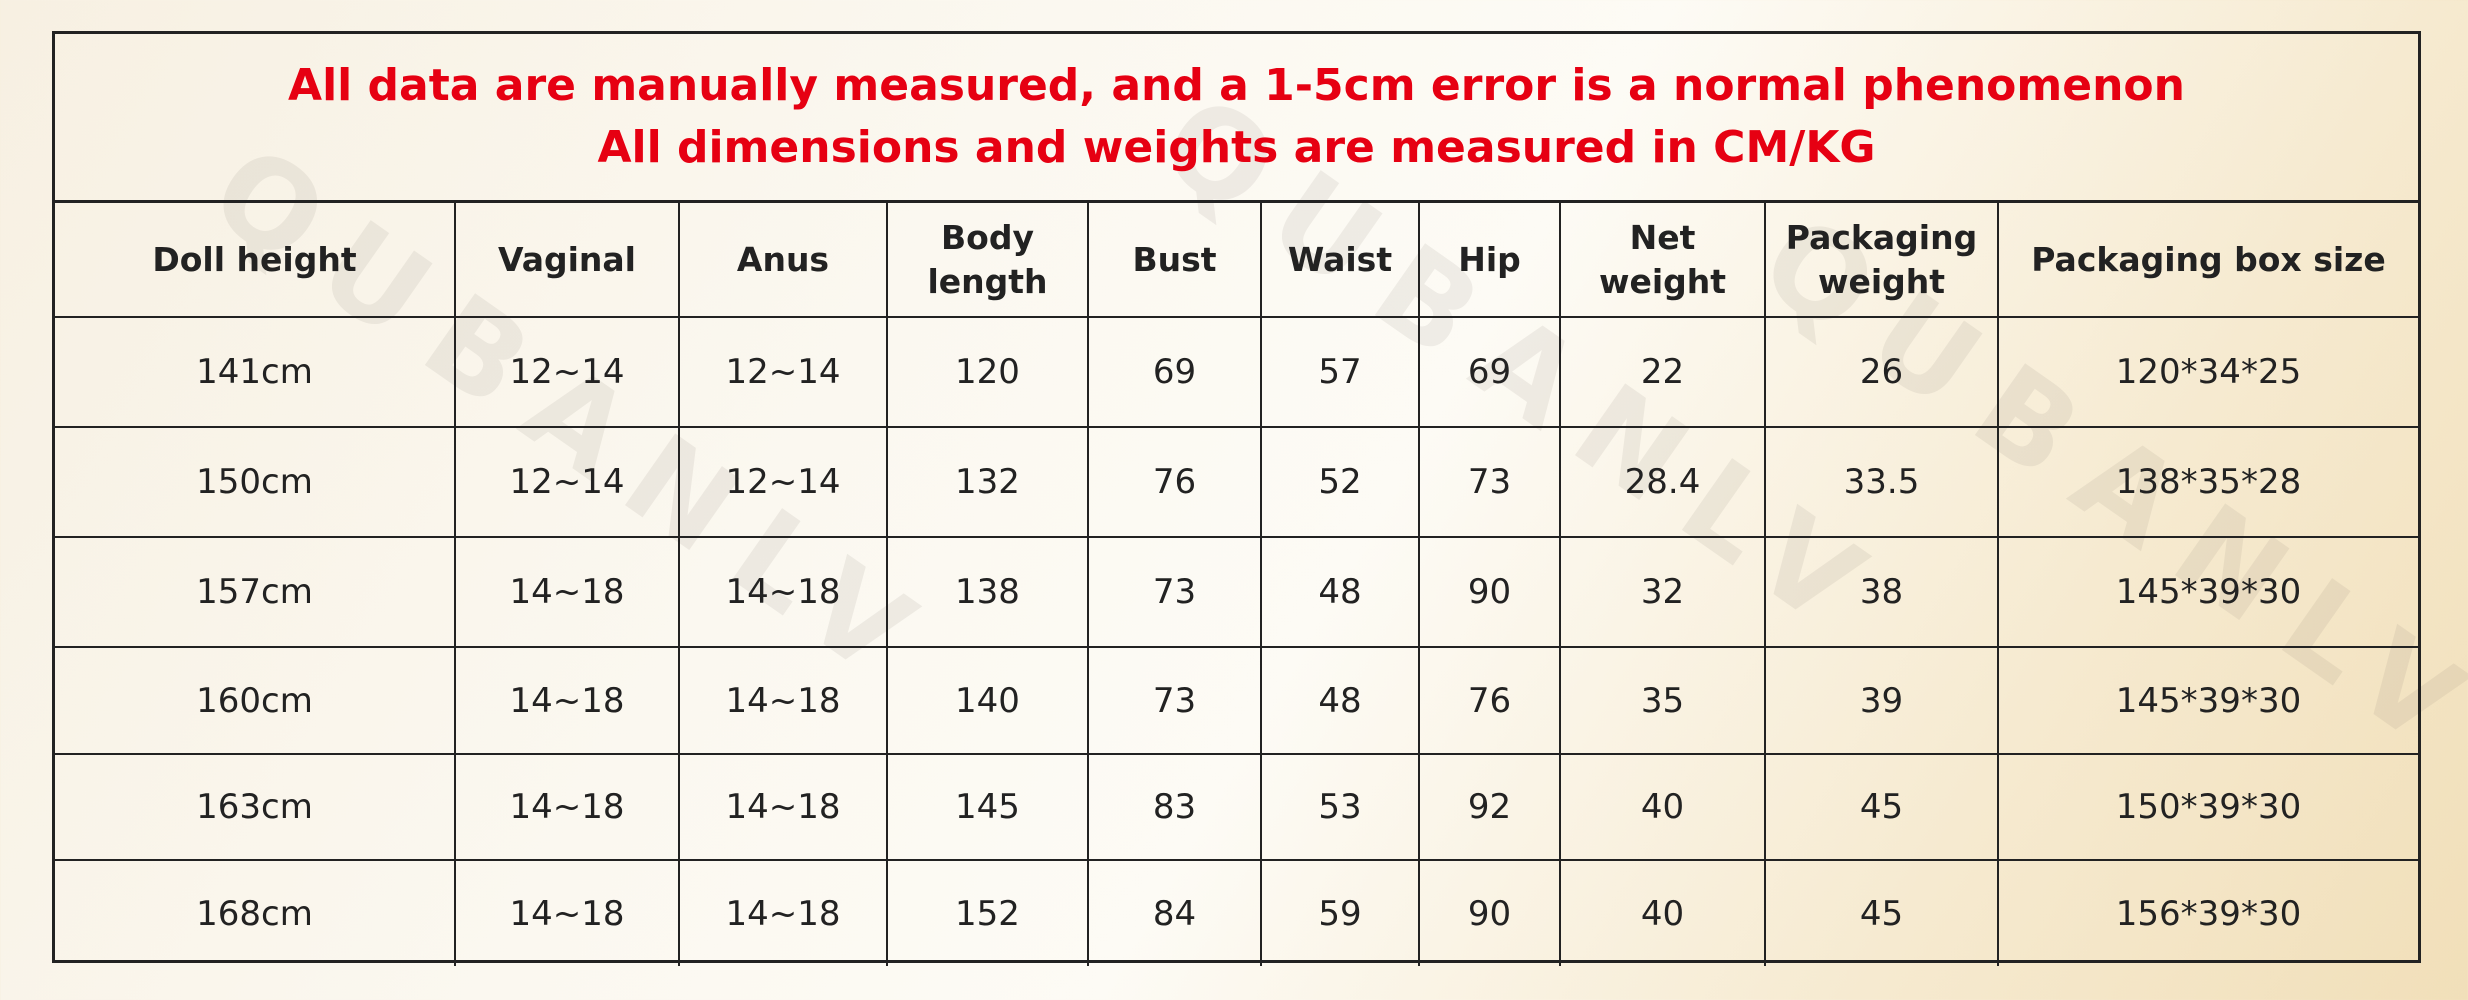 The image size is (2468, 1000). What do you see at coordinates (988, 483) in the screenshot?
I see `table-cell: 132` at bounding box center [988, 483].